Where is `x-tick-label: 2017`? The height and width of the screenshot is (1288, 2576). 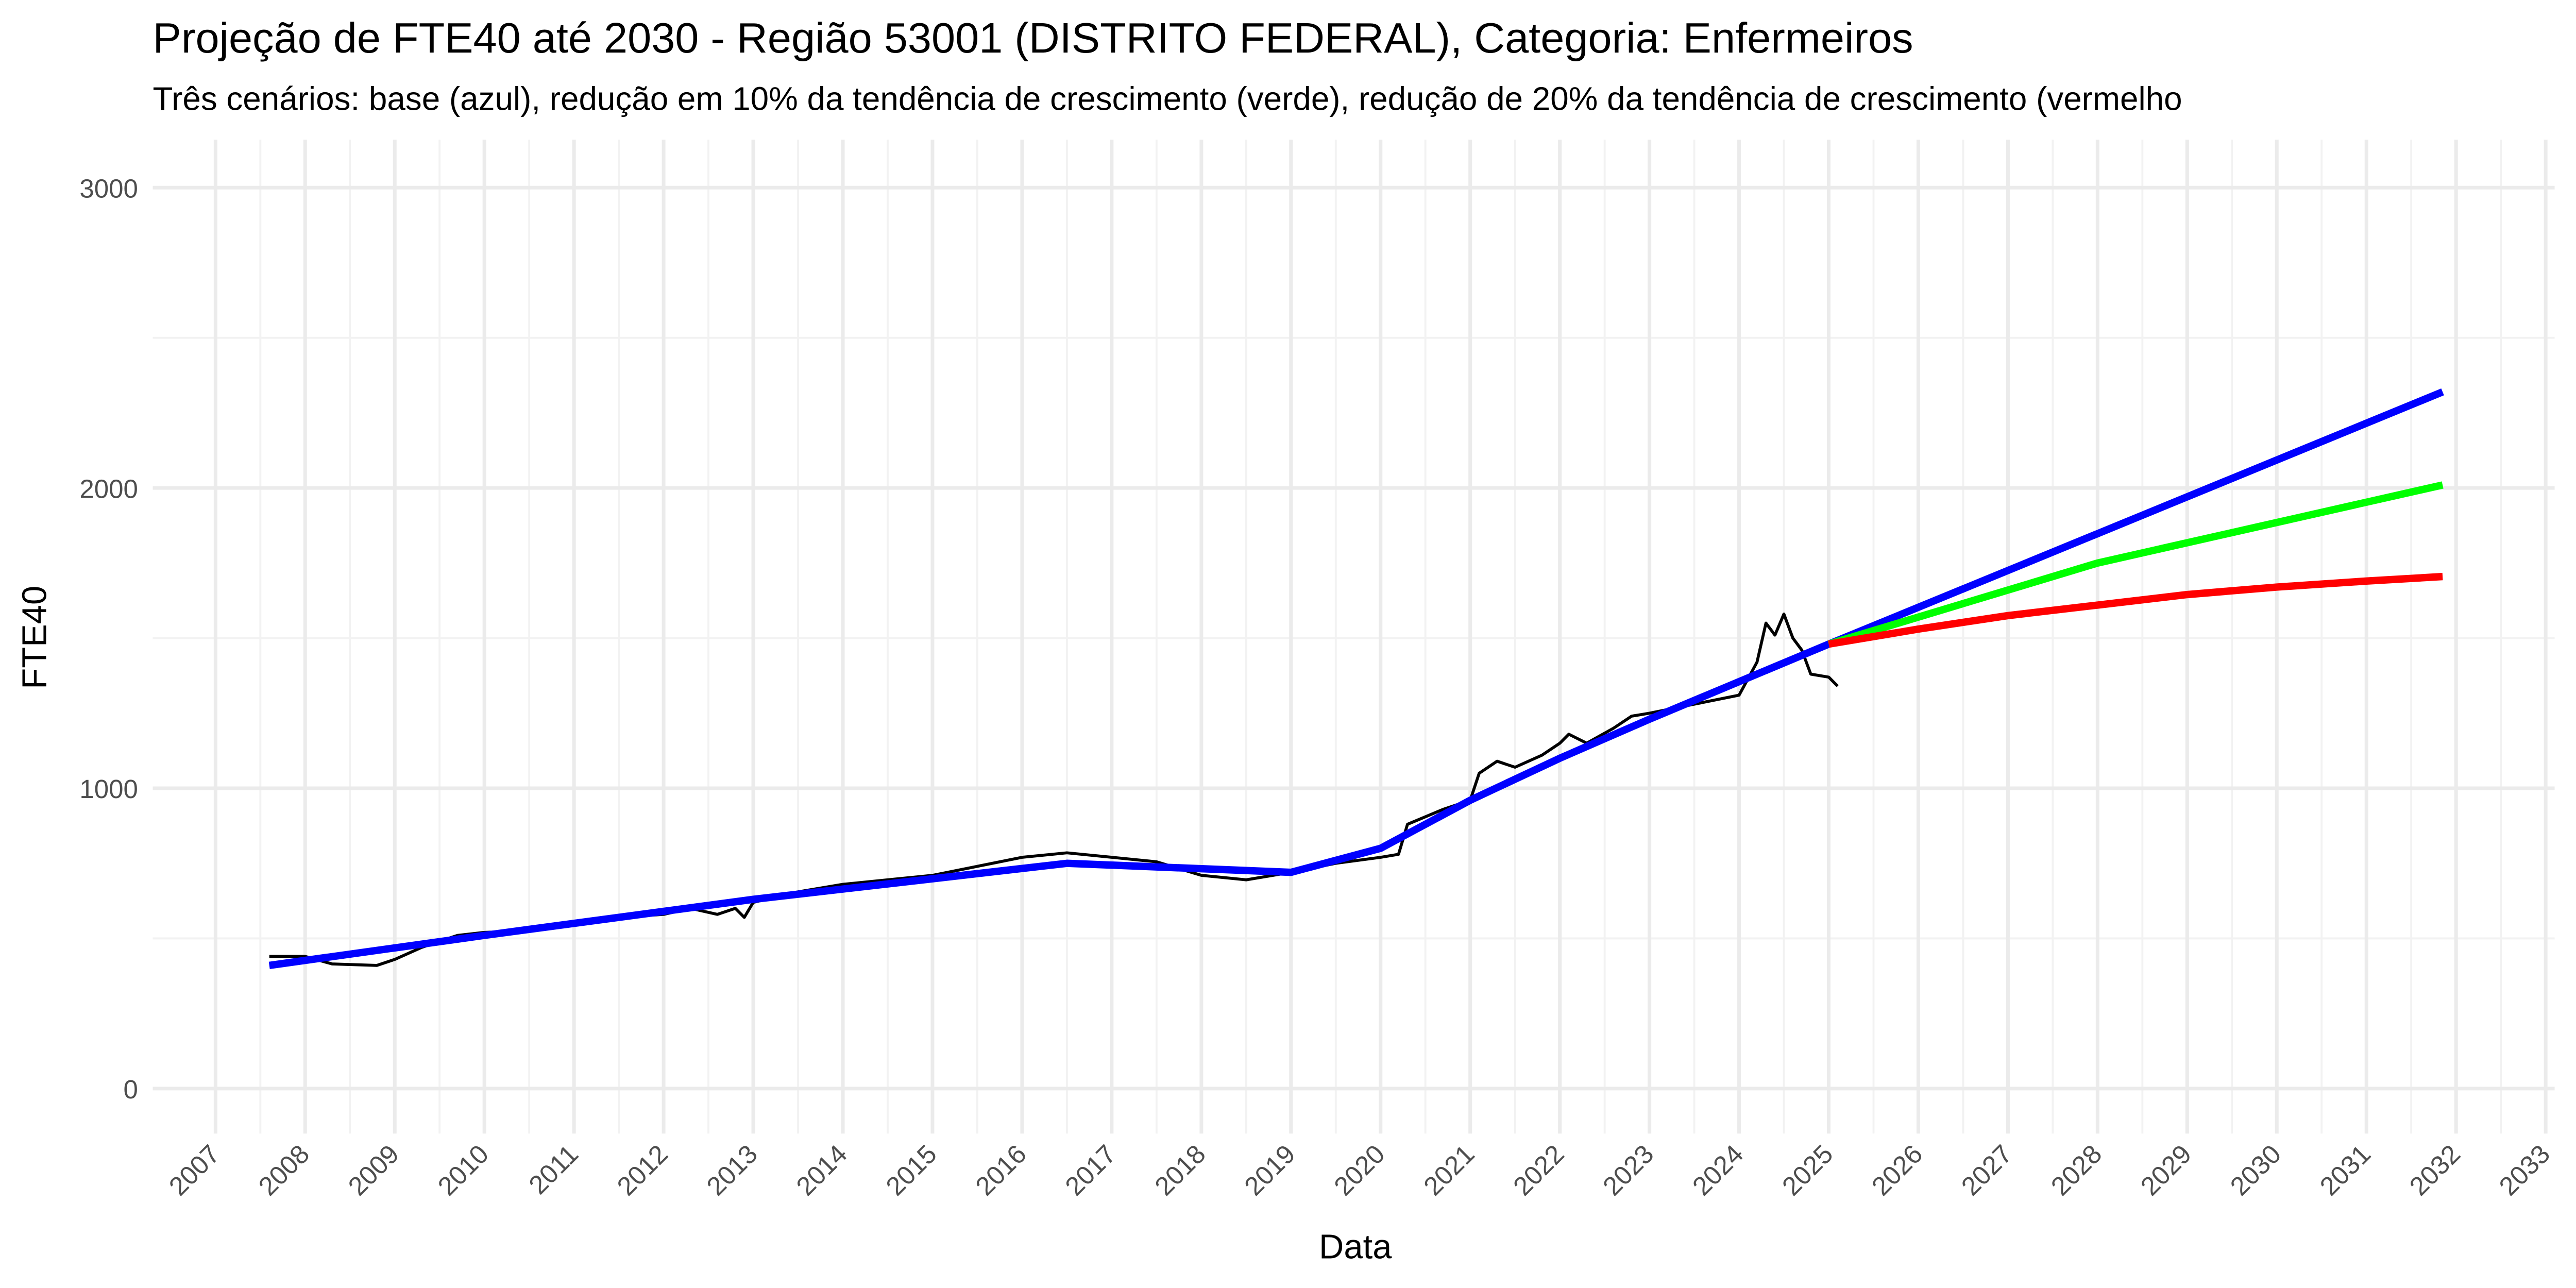
x-tick-label: 2017 is located at coordinates (1090, 1170).